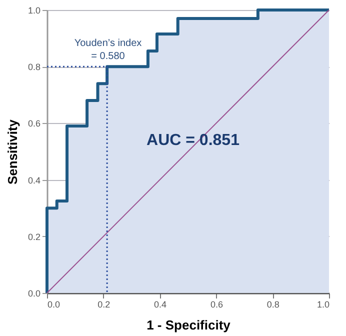  What do you see at coordinates (216, 305) in the screenshot?
I see `x-tick-label: 0.6` at bounding box center [216, 305].